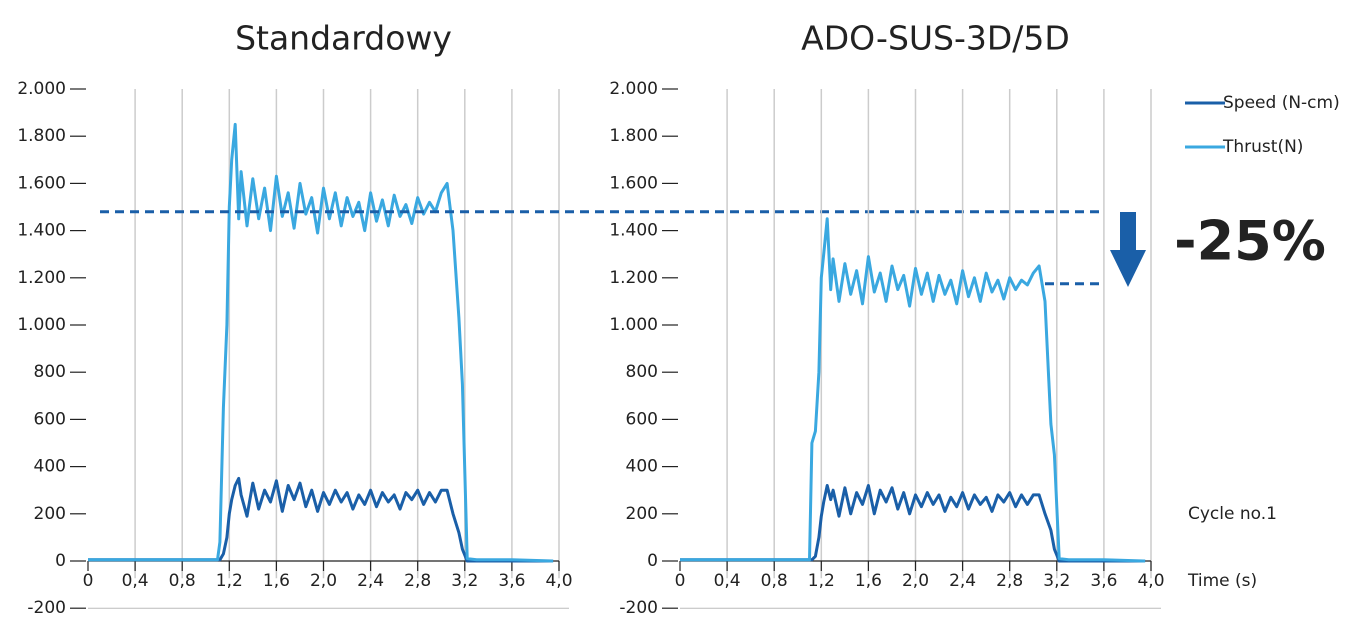 This screenshot has height=617, width=1352. I want to click on legend-label: Thrust(N), so click(1262, 147).